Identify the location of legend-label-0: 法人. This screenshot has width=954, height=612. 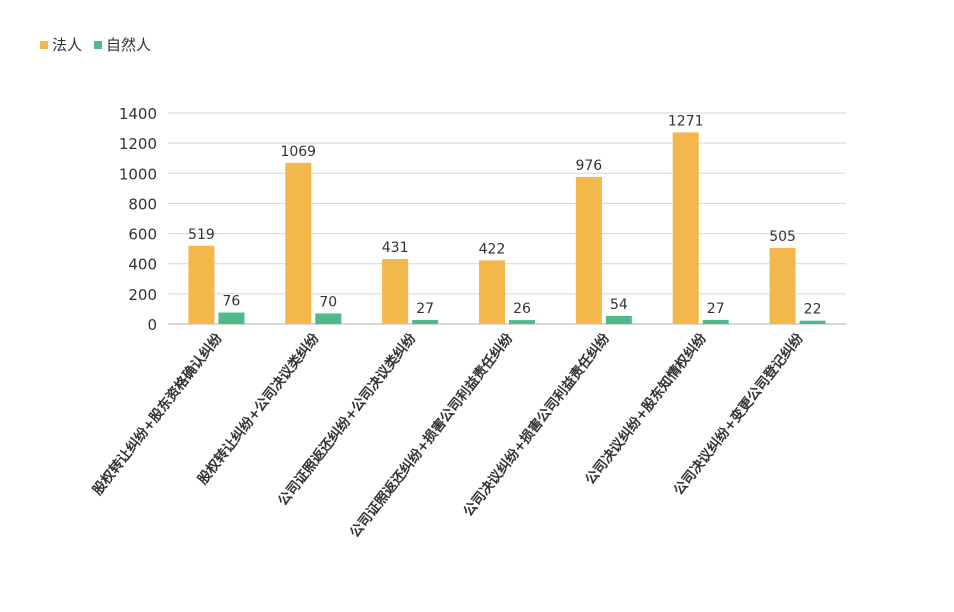
(67, 45).